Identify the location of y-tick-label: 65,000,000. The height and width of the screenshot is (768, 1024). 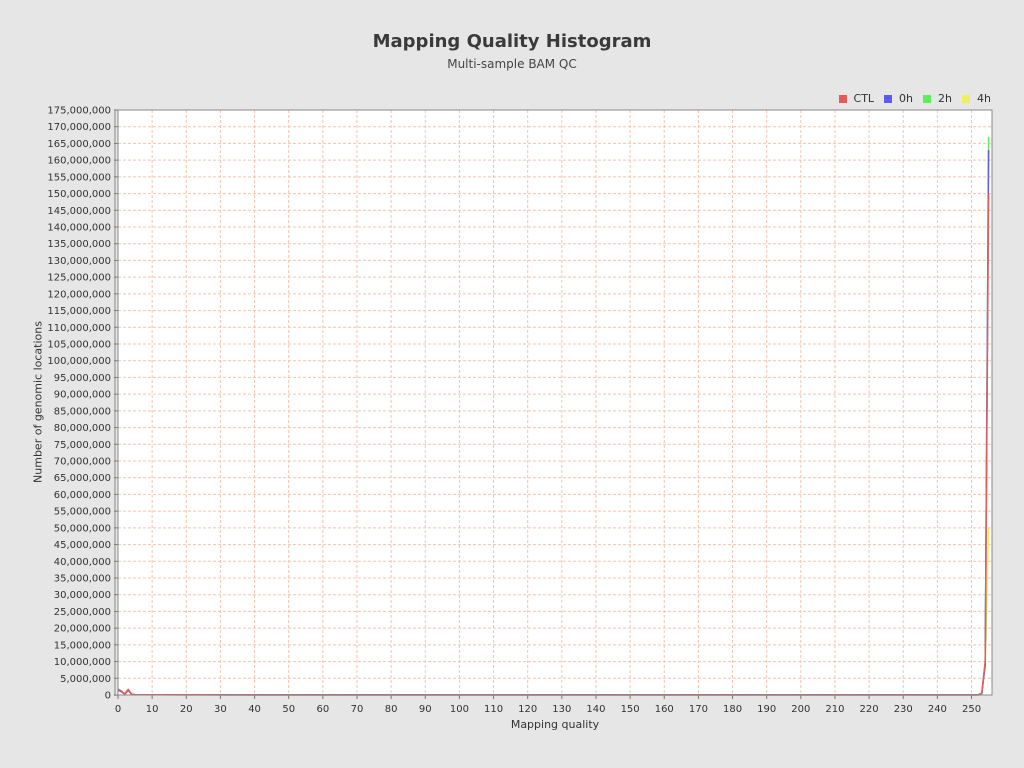
(82, 478).